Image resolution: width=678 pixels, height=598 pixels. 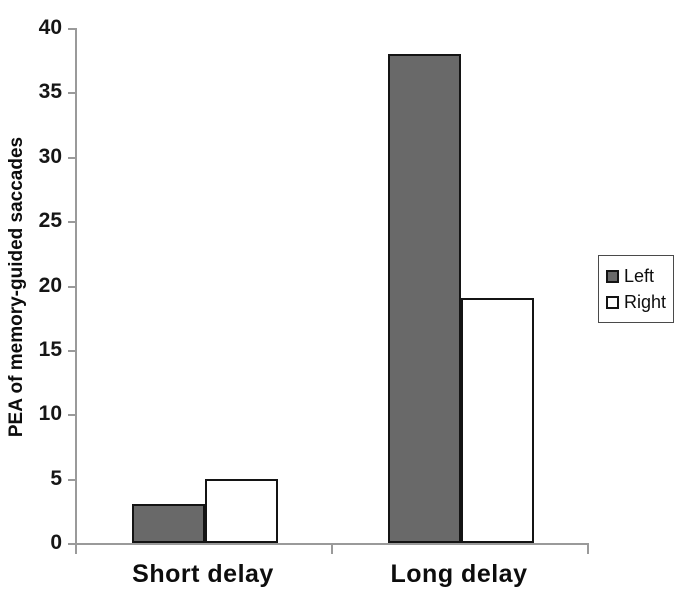 What do you see at coordinates (56, 478) in the screenshot?
I see `y-tick-label-5: 5` at bounding box center [56, 478].